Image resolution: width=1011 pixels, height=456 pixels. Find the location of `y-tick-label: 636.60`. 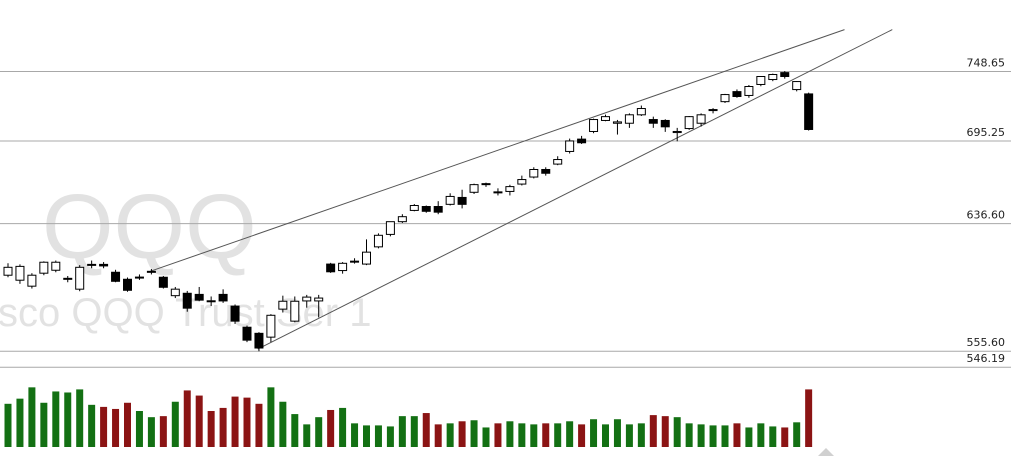

y-tick-label: 636.60 is located at coordinates (986, 215).